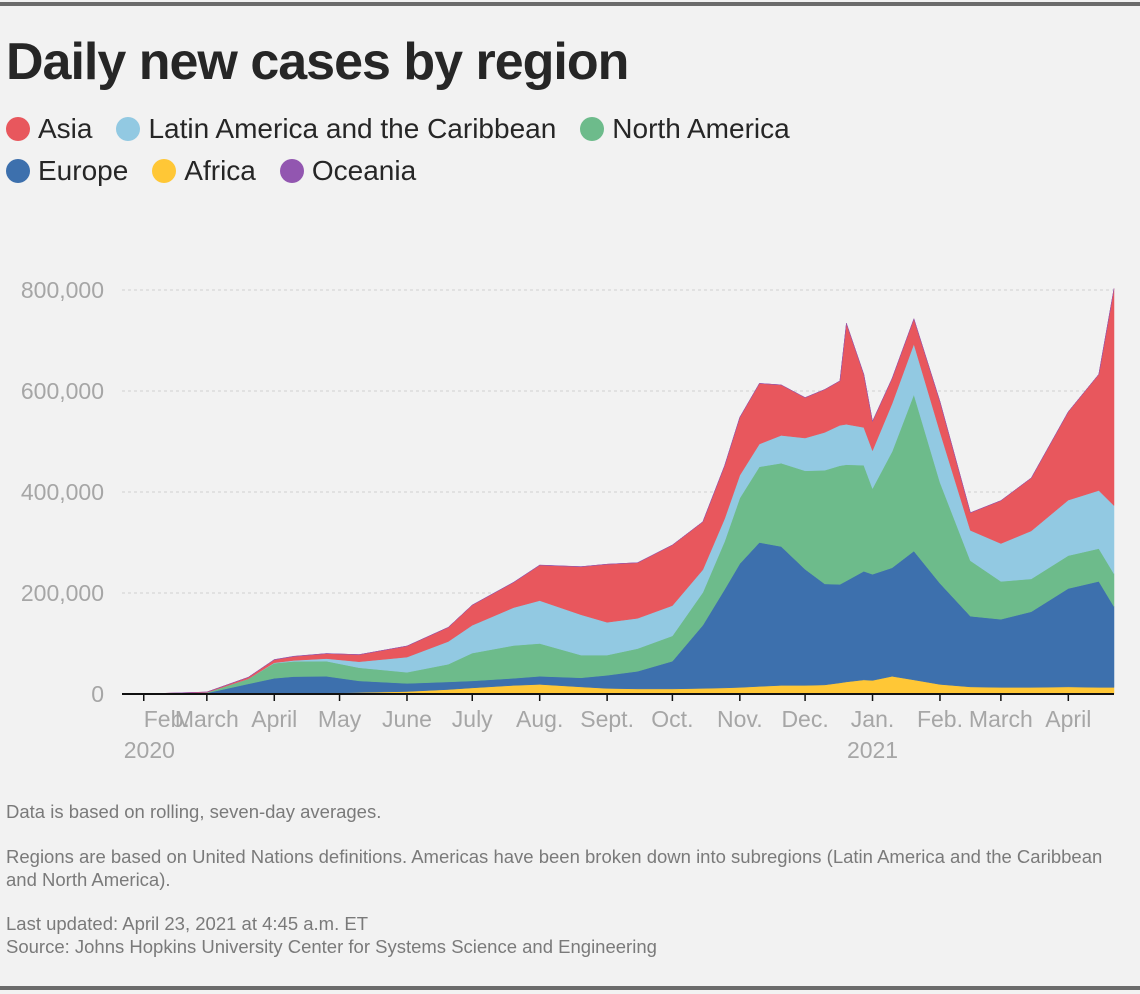 The height and width of the screenshot is (994, 1140). I want to click on legend-item-asia: Asia, so click(49, 129).